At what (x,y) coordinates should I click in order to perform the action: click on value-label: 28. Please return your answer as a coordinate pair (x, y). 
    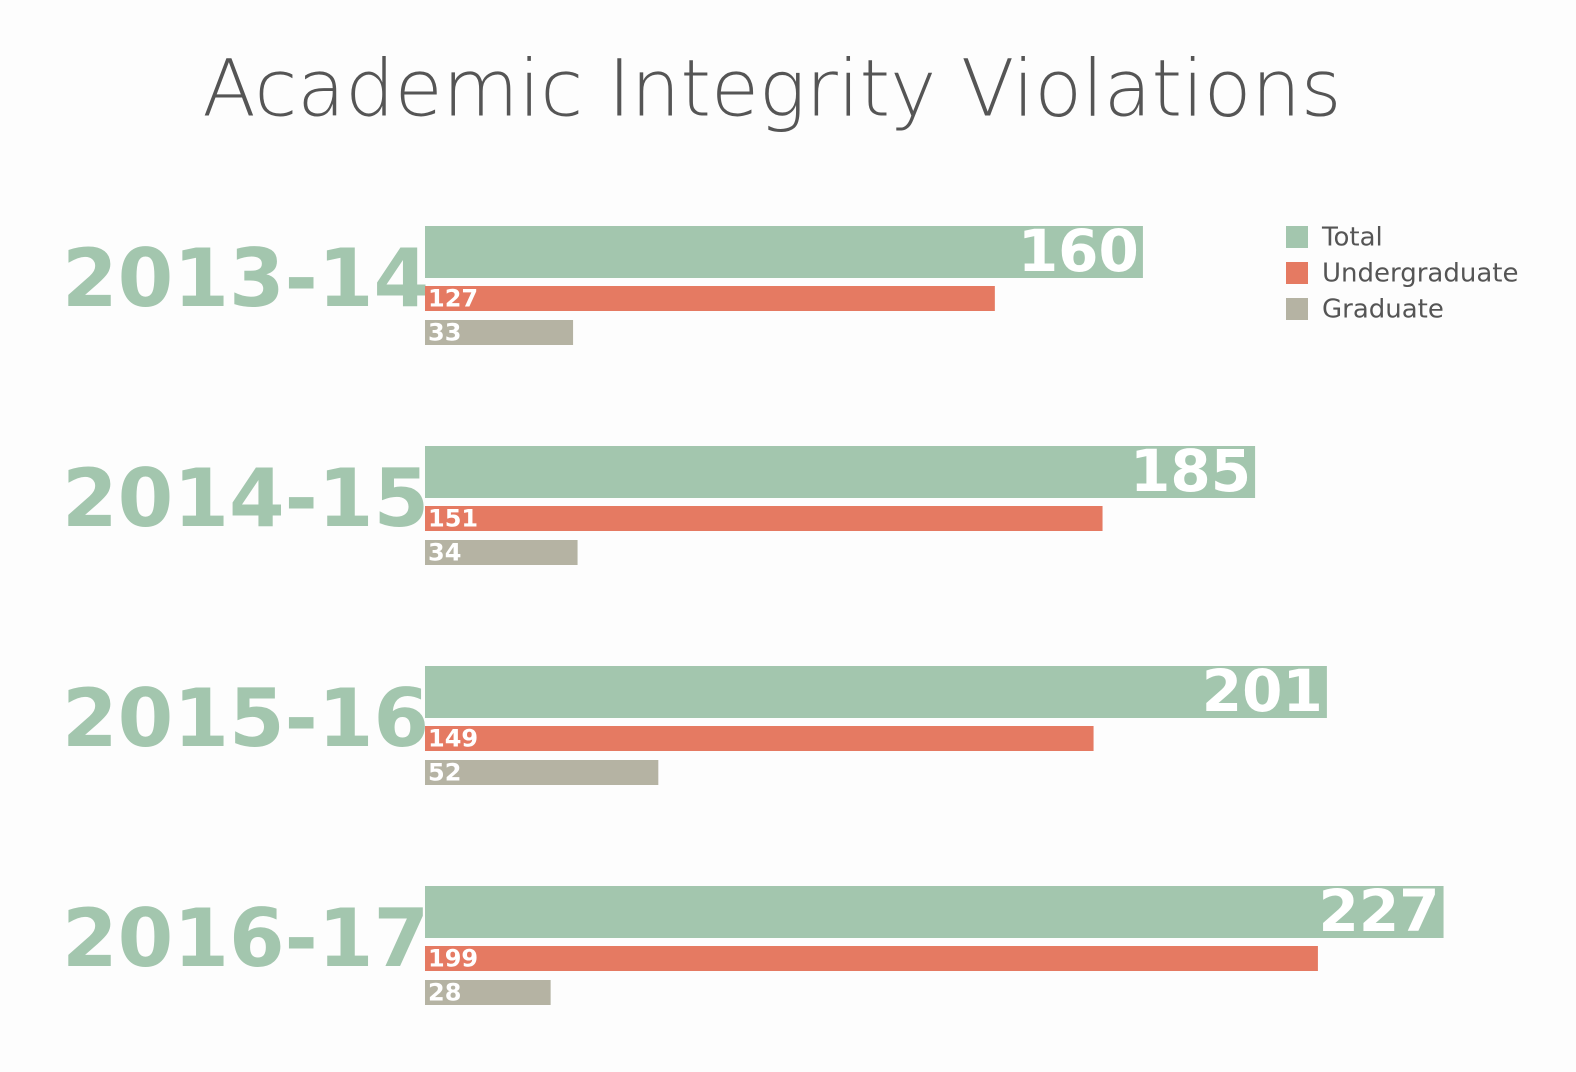
    Looking at the image, I should click on (444, 993).